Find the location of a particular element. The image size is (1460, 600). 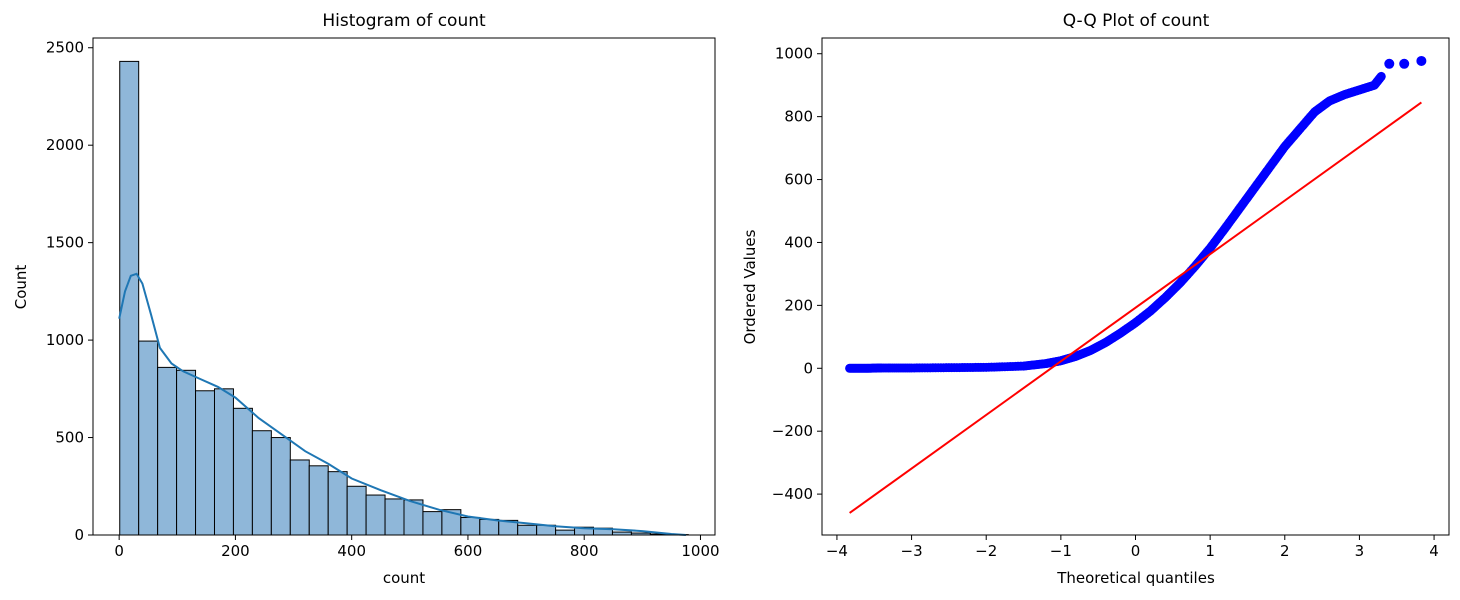

y-tick-label: −400 is located at coordinates (792, 494).